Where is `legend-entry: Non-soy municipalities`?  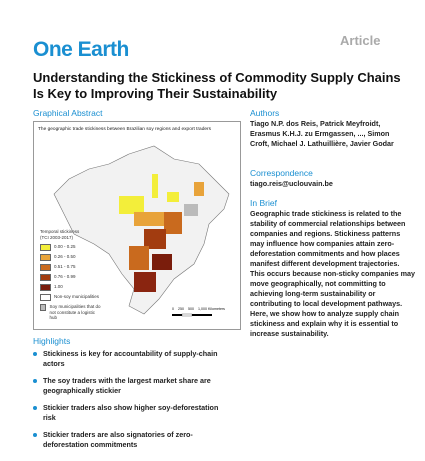
legend-entry: Non-soy municipalities is located at coordinates (71, 297).